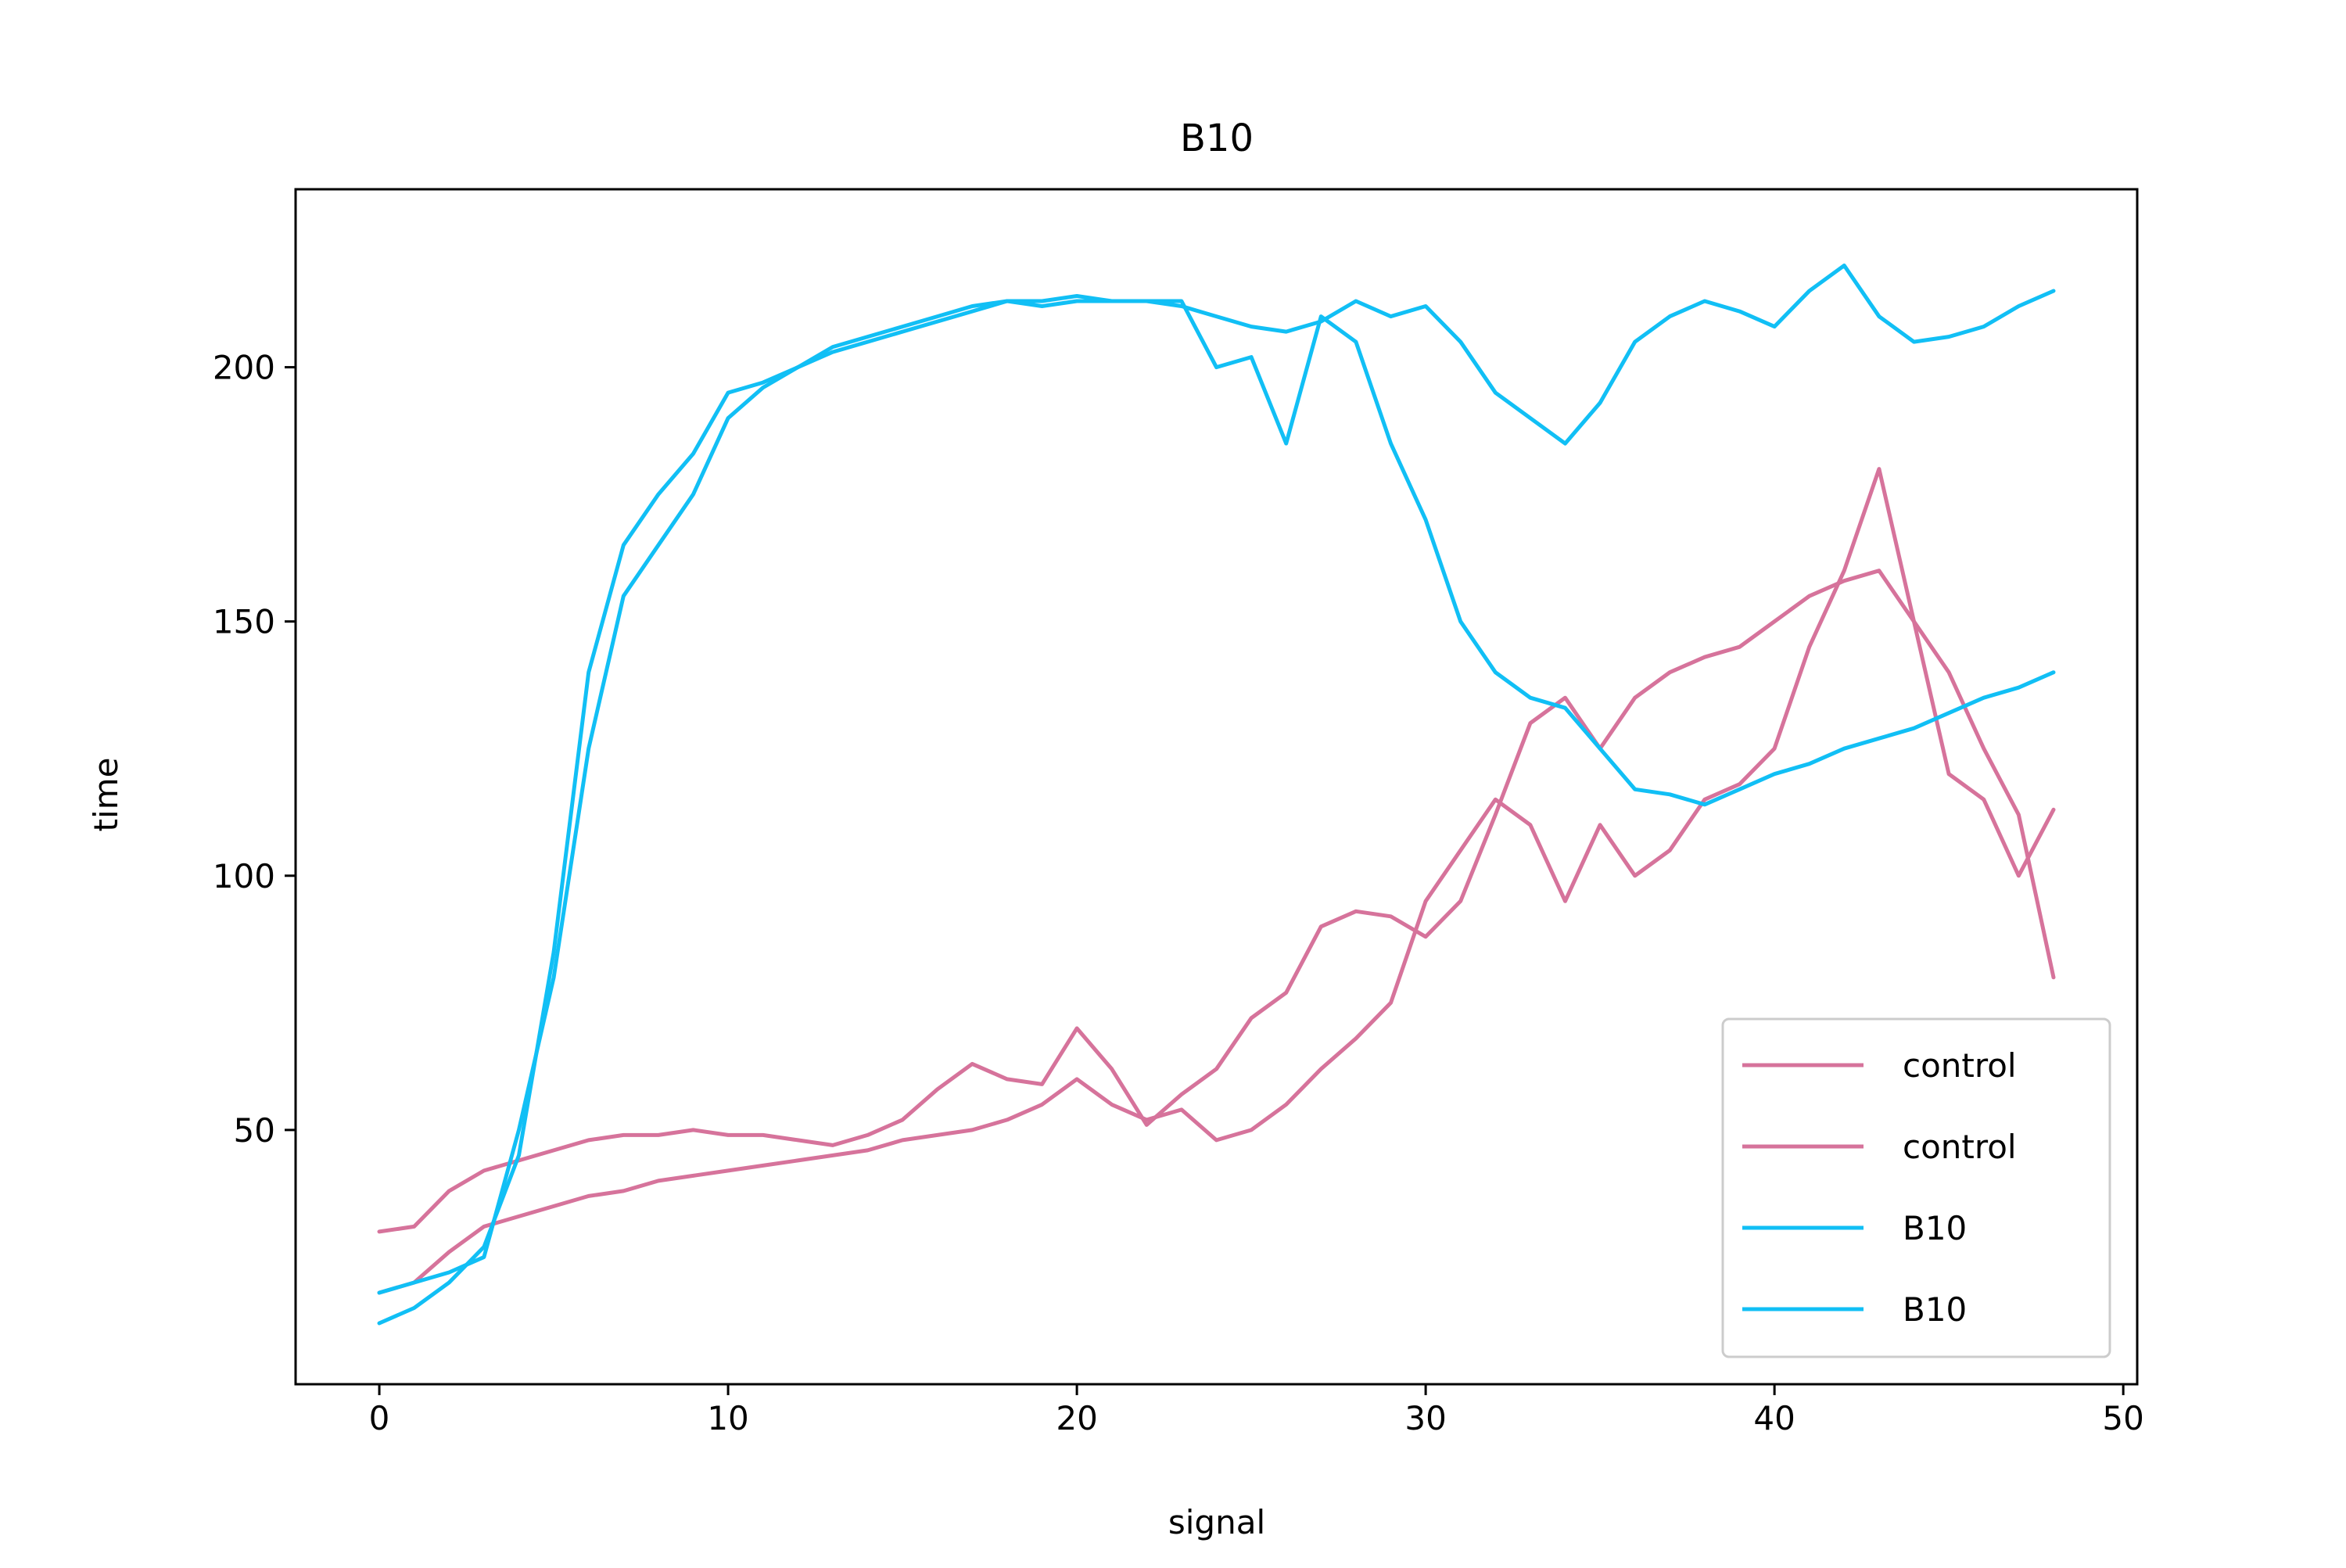  I want to click on x-tick-label: 20, so click(1076, 1418).